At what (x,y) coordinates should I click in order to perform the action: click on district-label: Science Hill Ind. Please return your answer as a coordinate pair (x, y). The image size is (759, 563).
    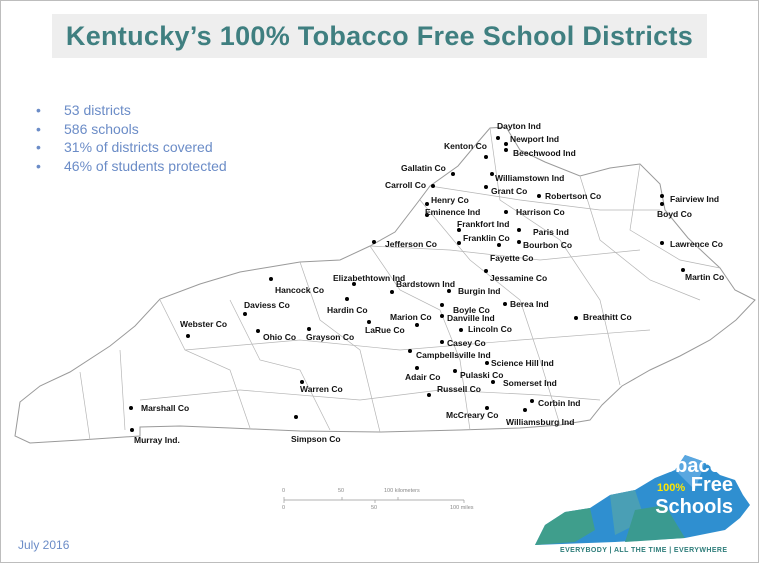
    Looking at the image, I should click on (522, 363).